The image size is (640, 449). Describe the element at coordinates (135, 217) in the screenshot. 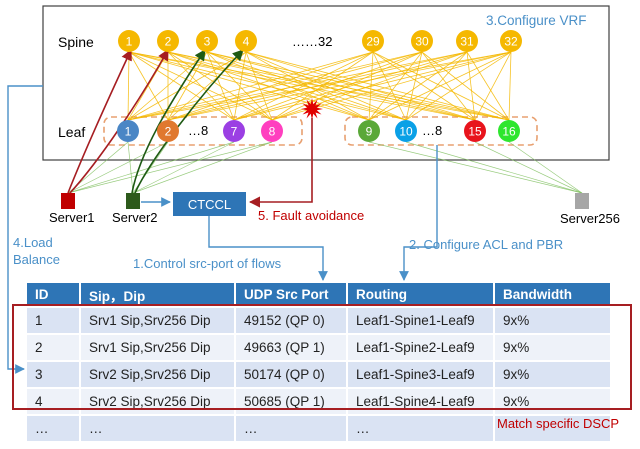

I see `server2-label: Server2` at that location.